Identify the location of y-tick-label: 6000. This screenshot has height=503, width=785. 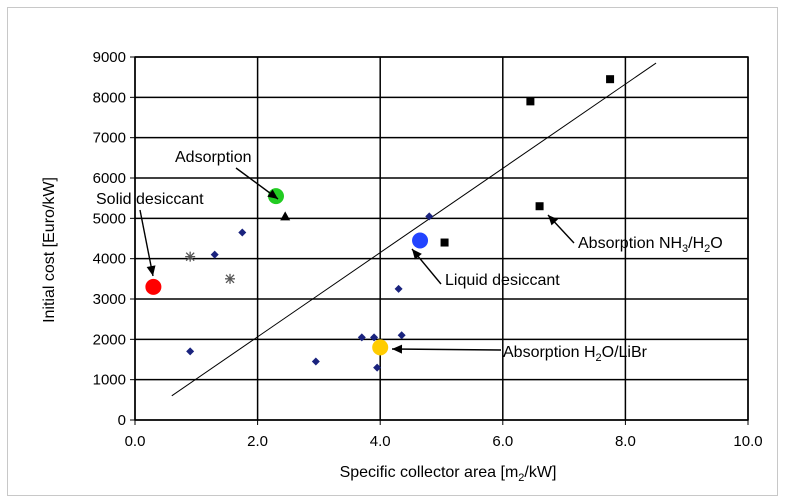
(109, 178).